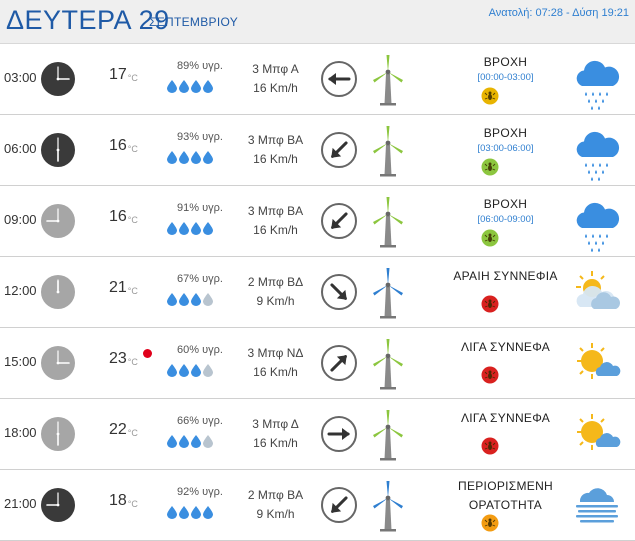 The height and width of the screenshot is (541, 635). What do you see at coordinates (505, 148) in the screenshot?
I see `forecast-period: [03:00-06:00]` at bounding box center [505, 148].